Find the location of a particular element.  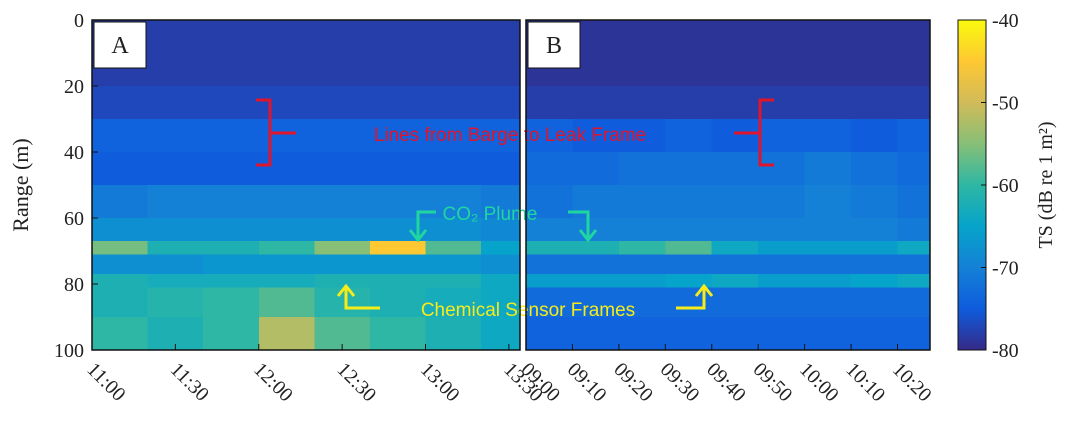

panel-label-box is located at coordinates (120, 45).